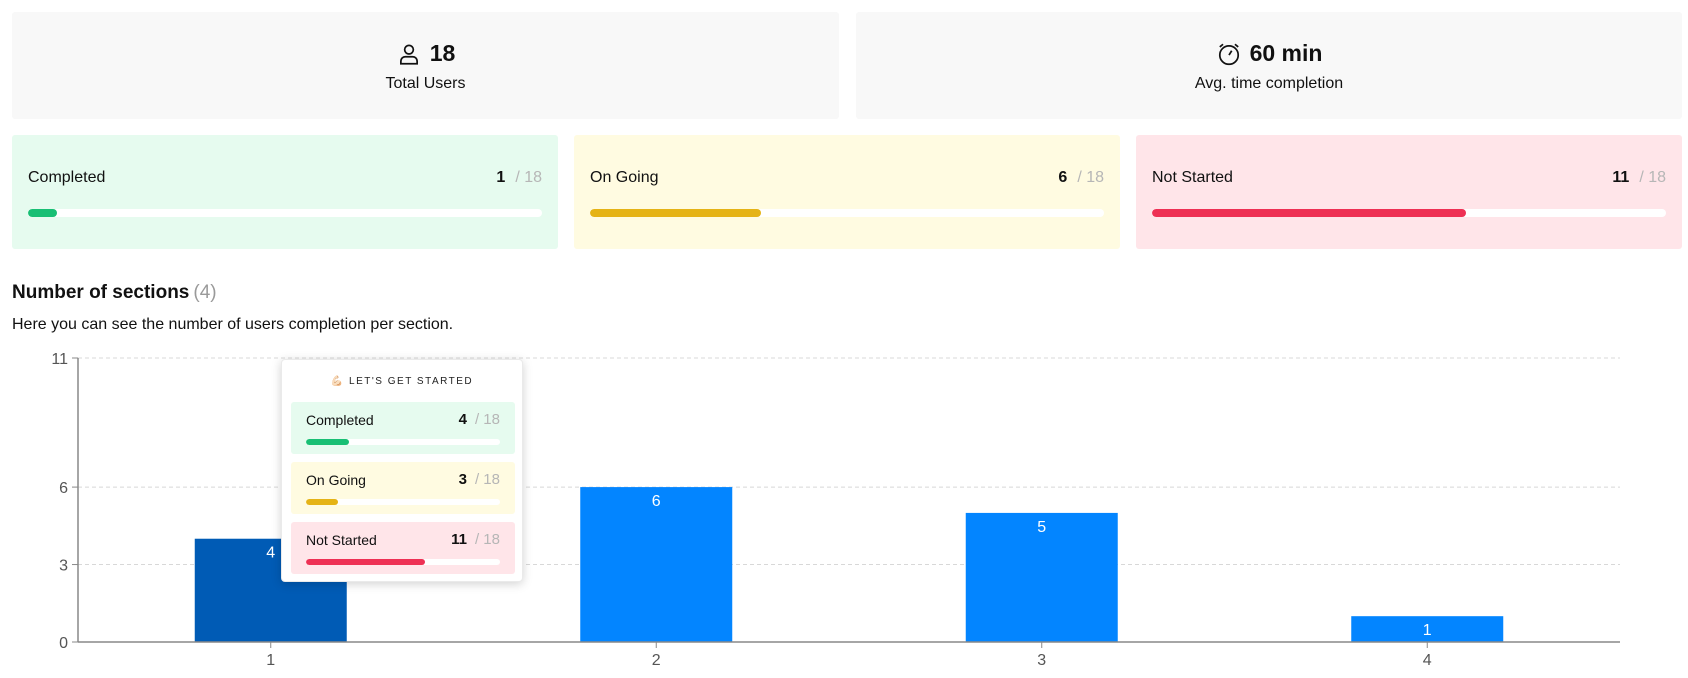 The height and width of the screenshot is (678, 1688). What do you see at coordinates (328, 442) in the screenshot?
I see `tooltip-completed-fill` at bounding box center [328, 442].